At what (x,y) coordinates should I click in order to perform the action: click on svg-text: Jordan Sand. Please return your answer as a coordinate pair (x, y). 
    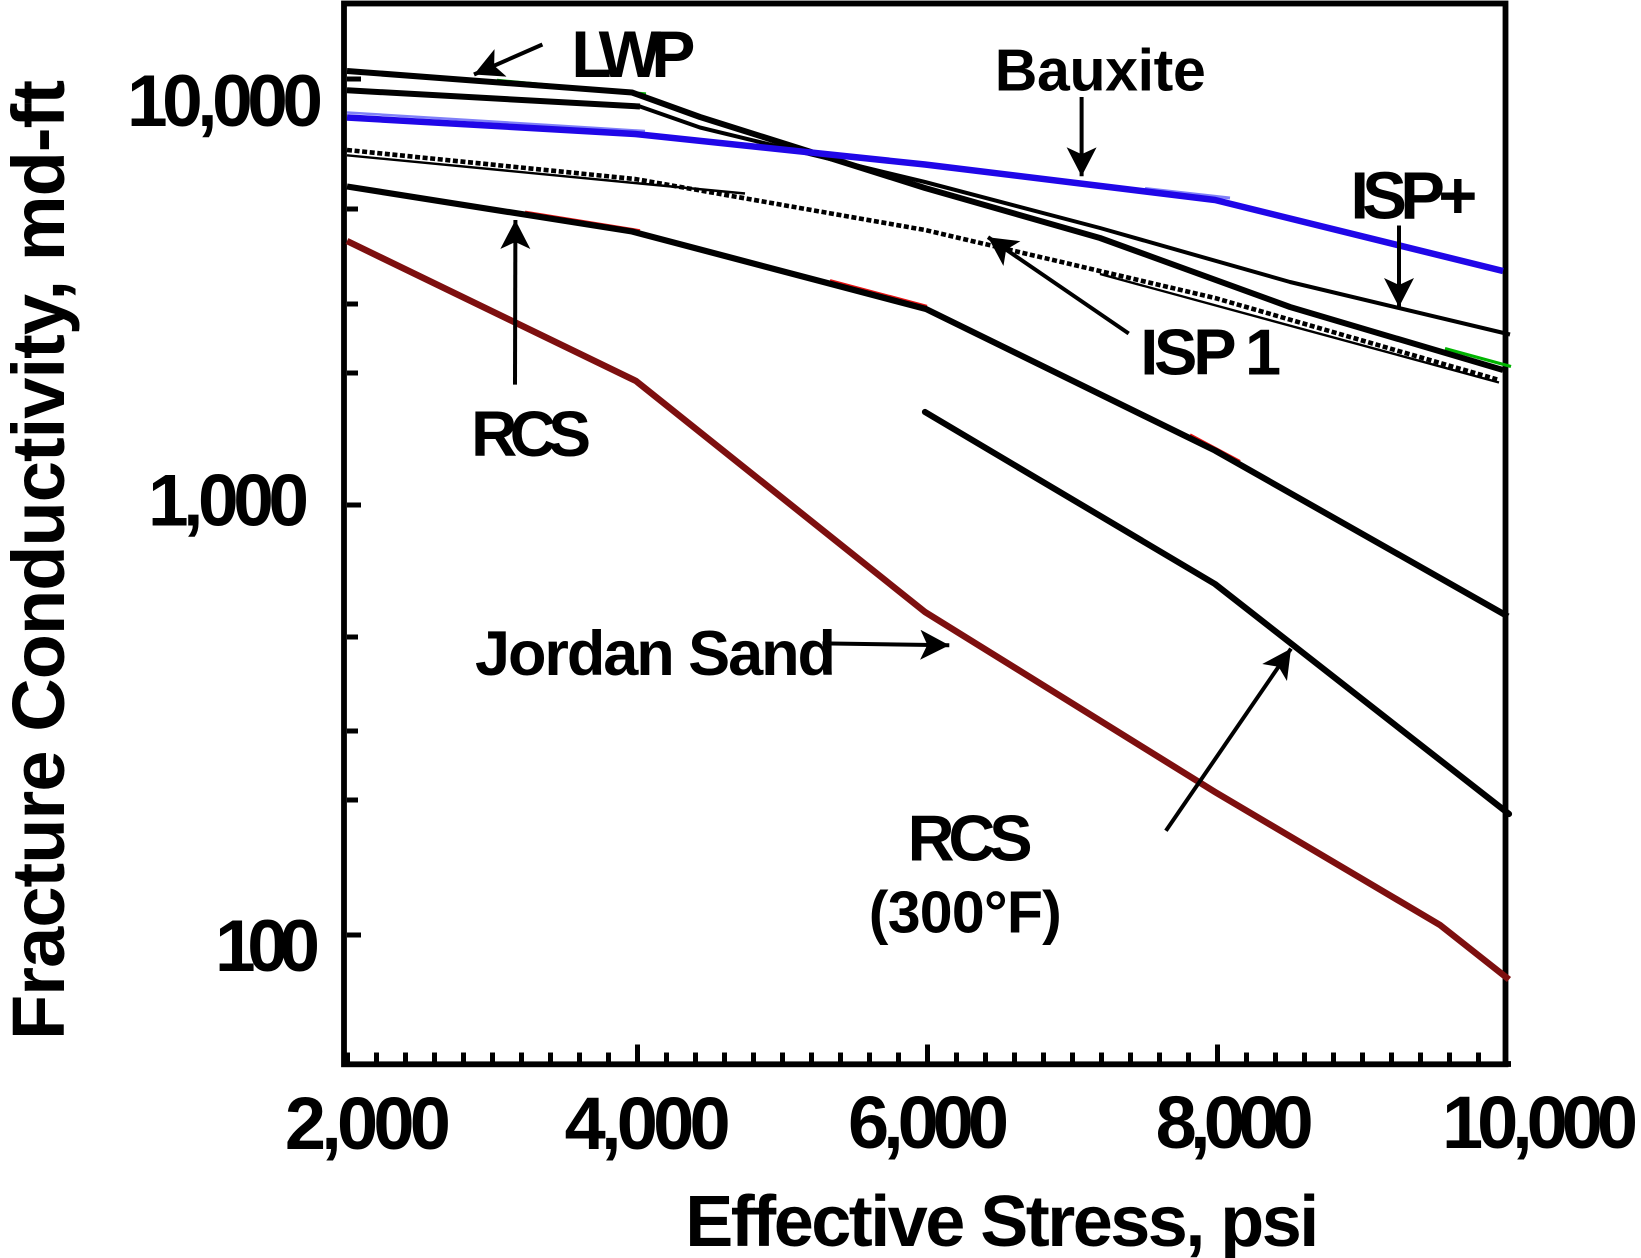
    Looking at the image, I should click on (655, 654).